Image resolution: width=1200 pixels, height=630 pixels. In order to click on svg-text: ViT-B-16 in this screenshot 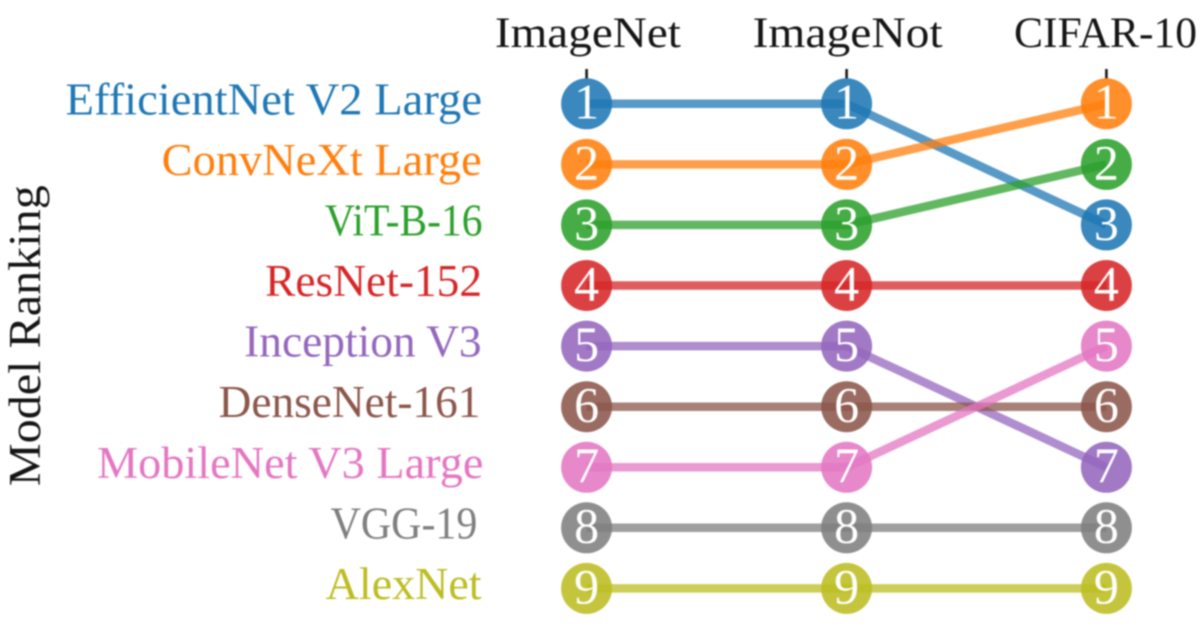, I will do `click(404, 220)`.